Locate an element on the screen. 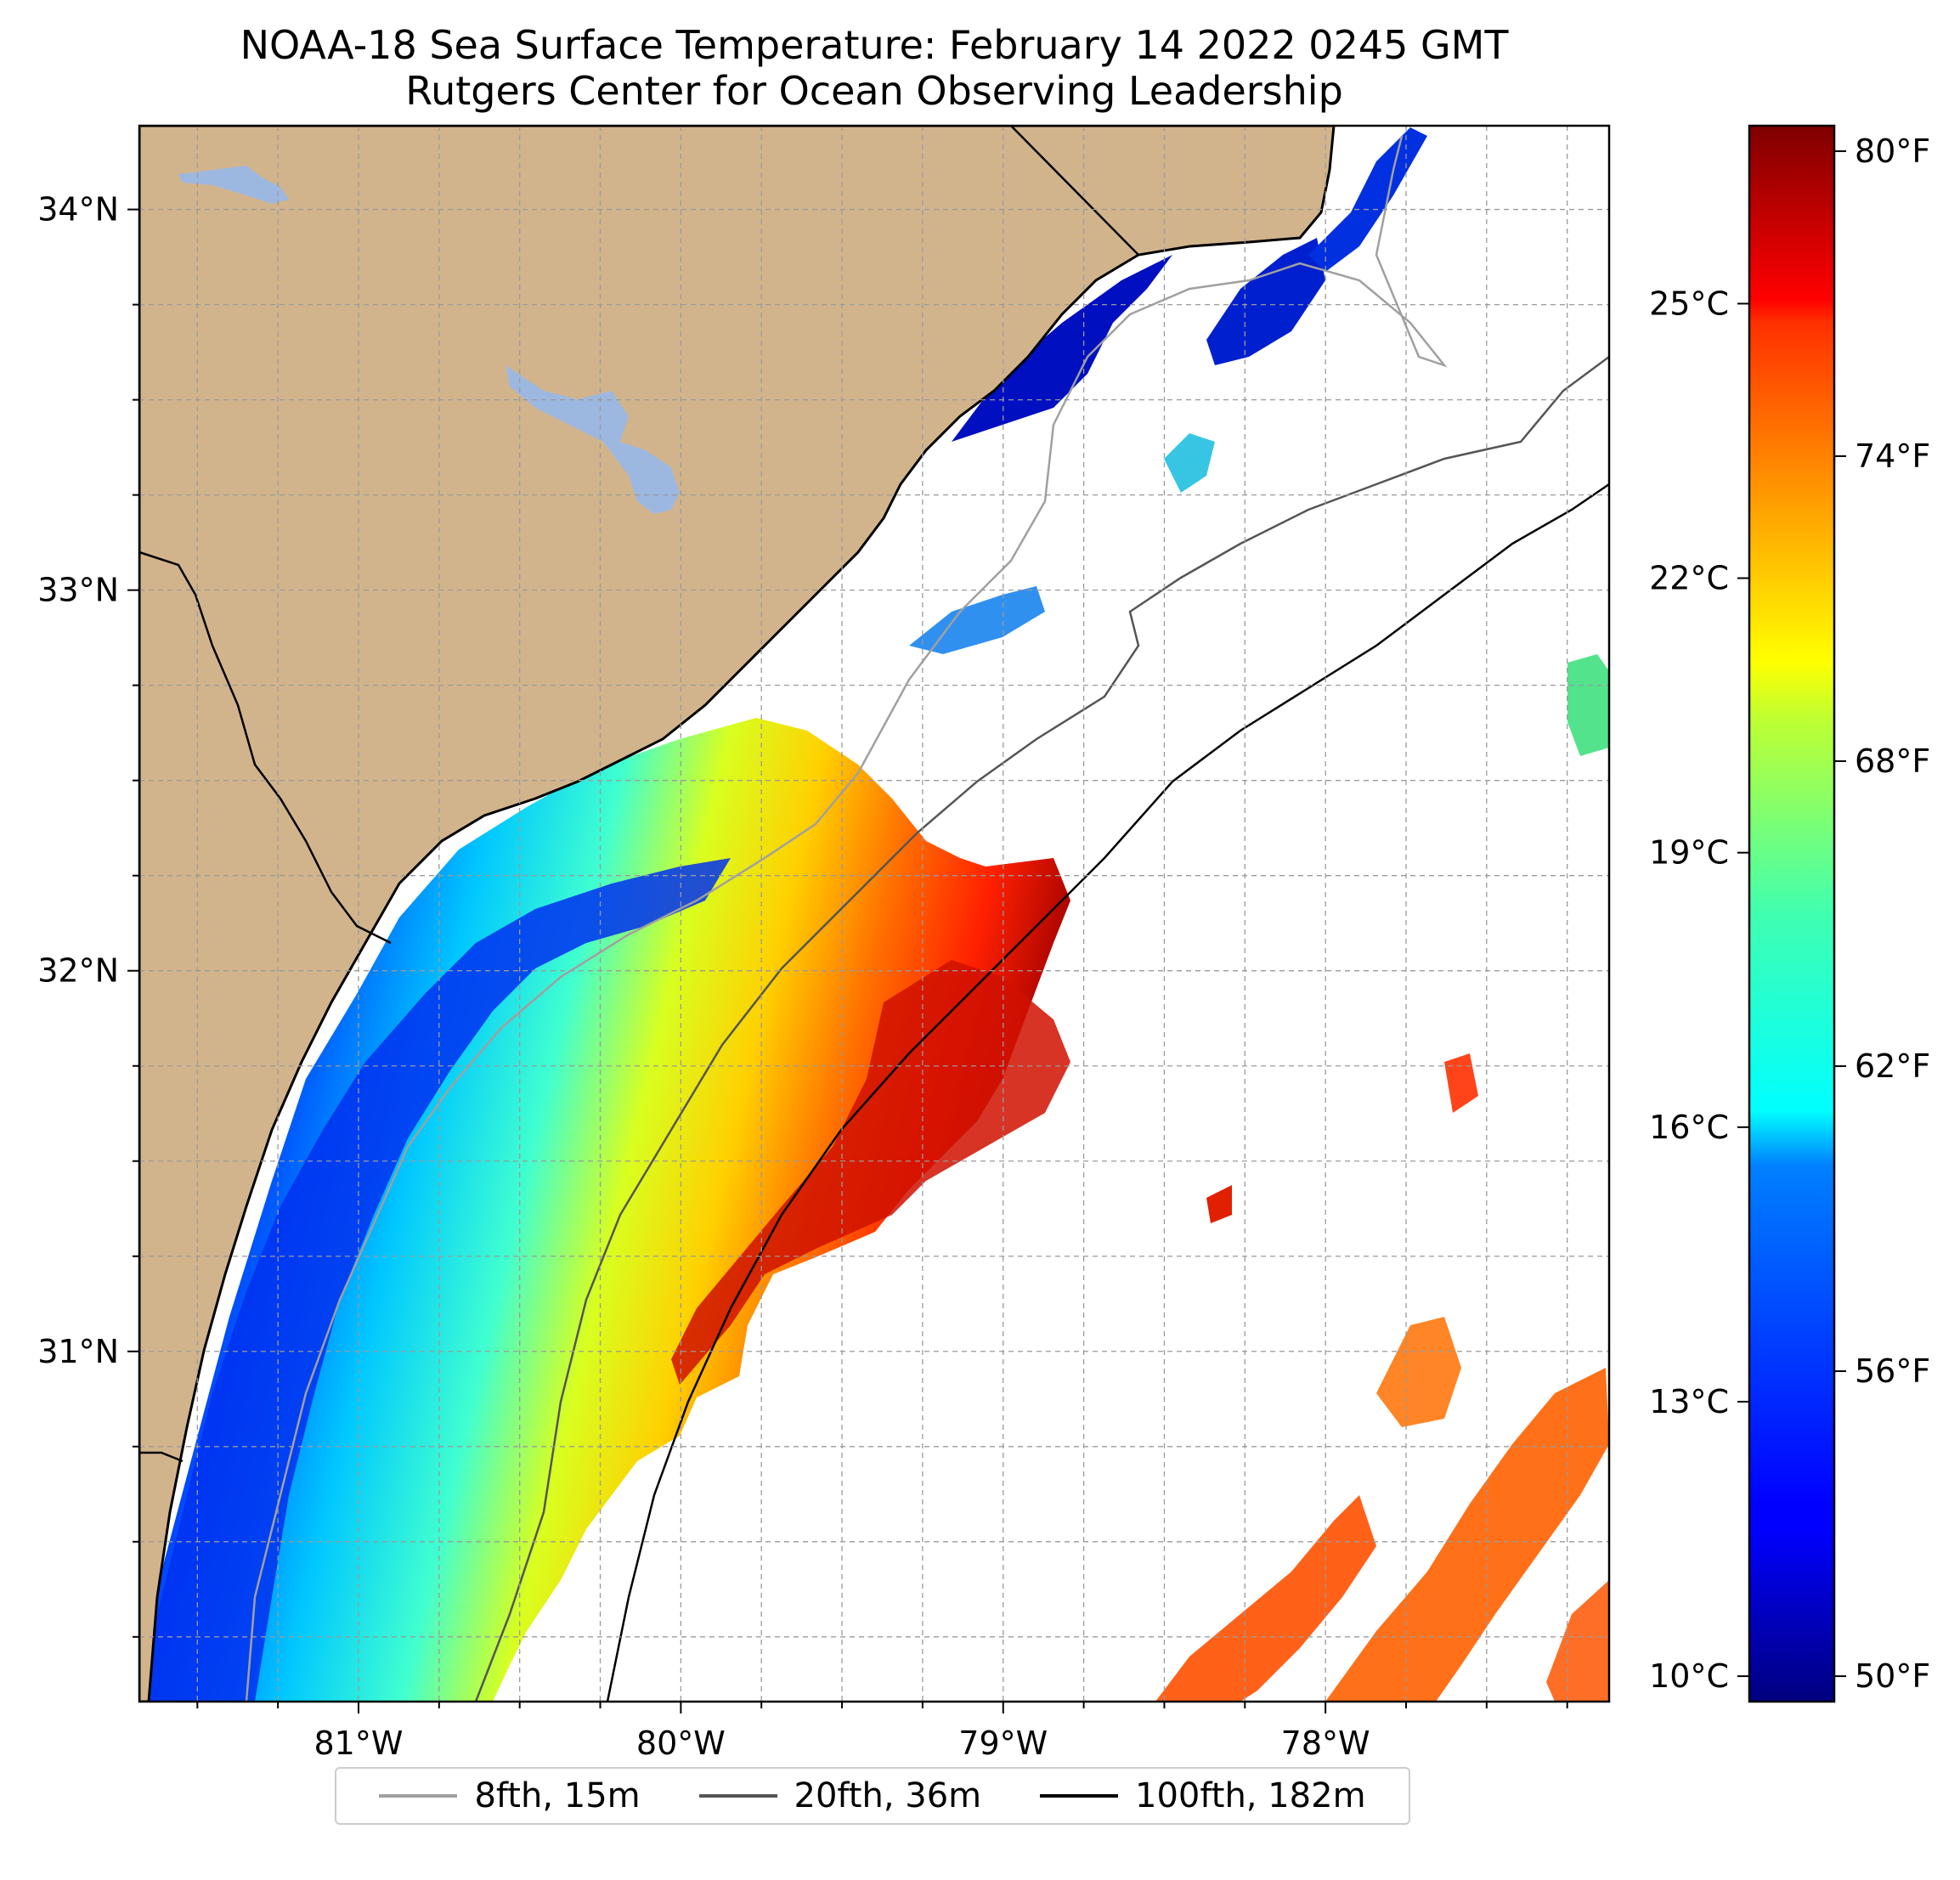 This screenshot has height=1880, width=1960. celsius-tick-label: 22°C is located at coordinates (1689, 578).